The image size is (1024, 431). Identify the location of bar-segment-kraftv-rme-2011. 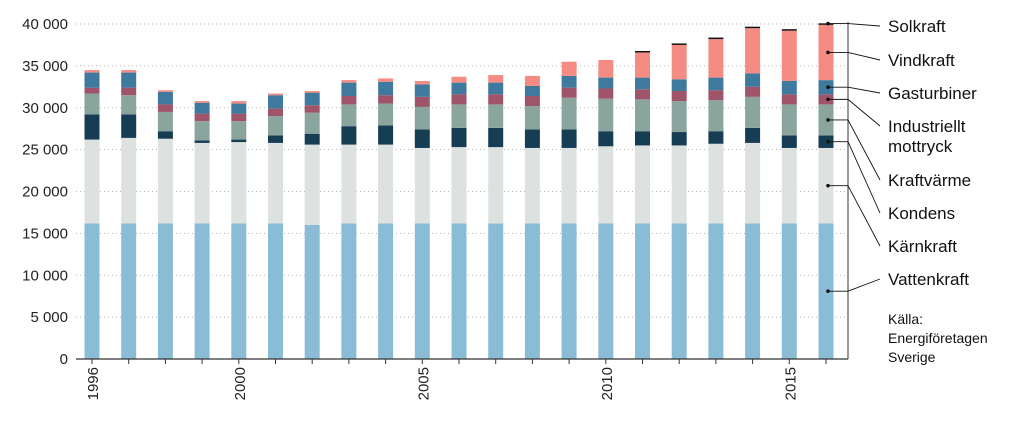
(642, 115).